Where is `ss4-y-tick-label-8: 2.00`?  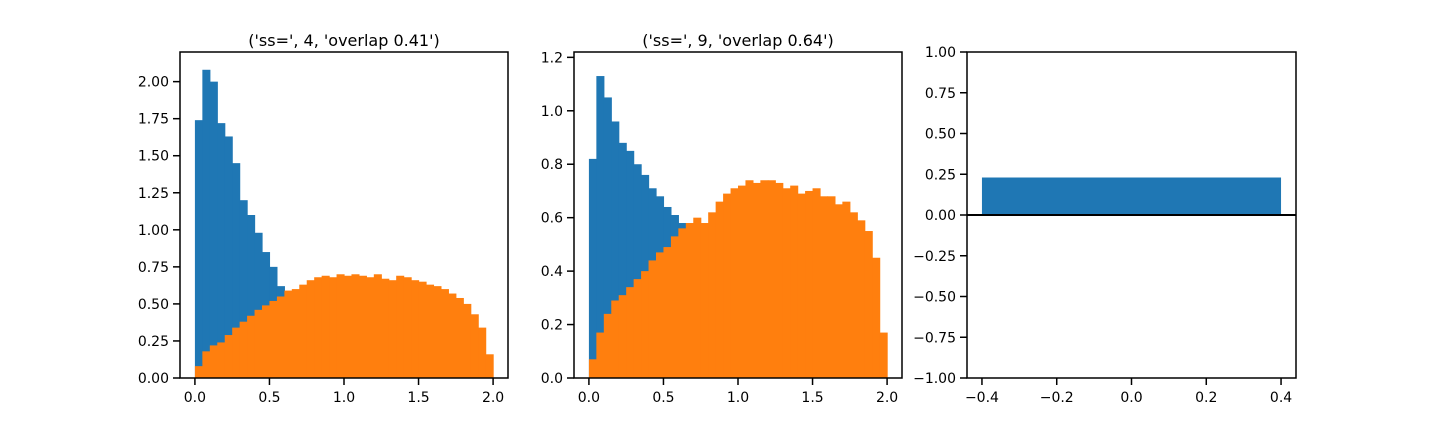
ss4-y-tick-label-8: 2.00 is located at coordinates (153, 83).